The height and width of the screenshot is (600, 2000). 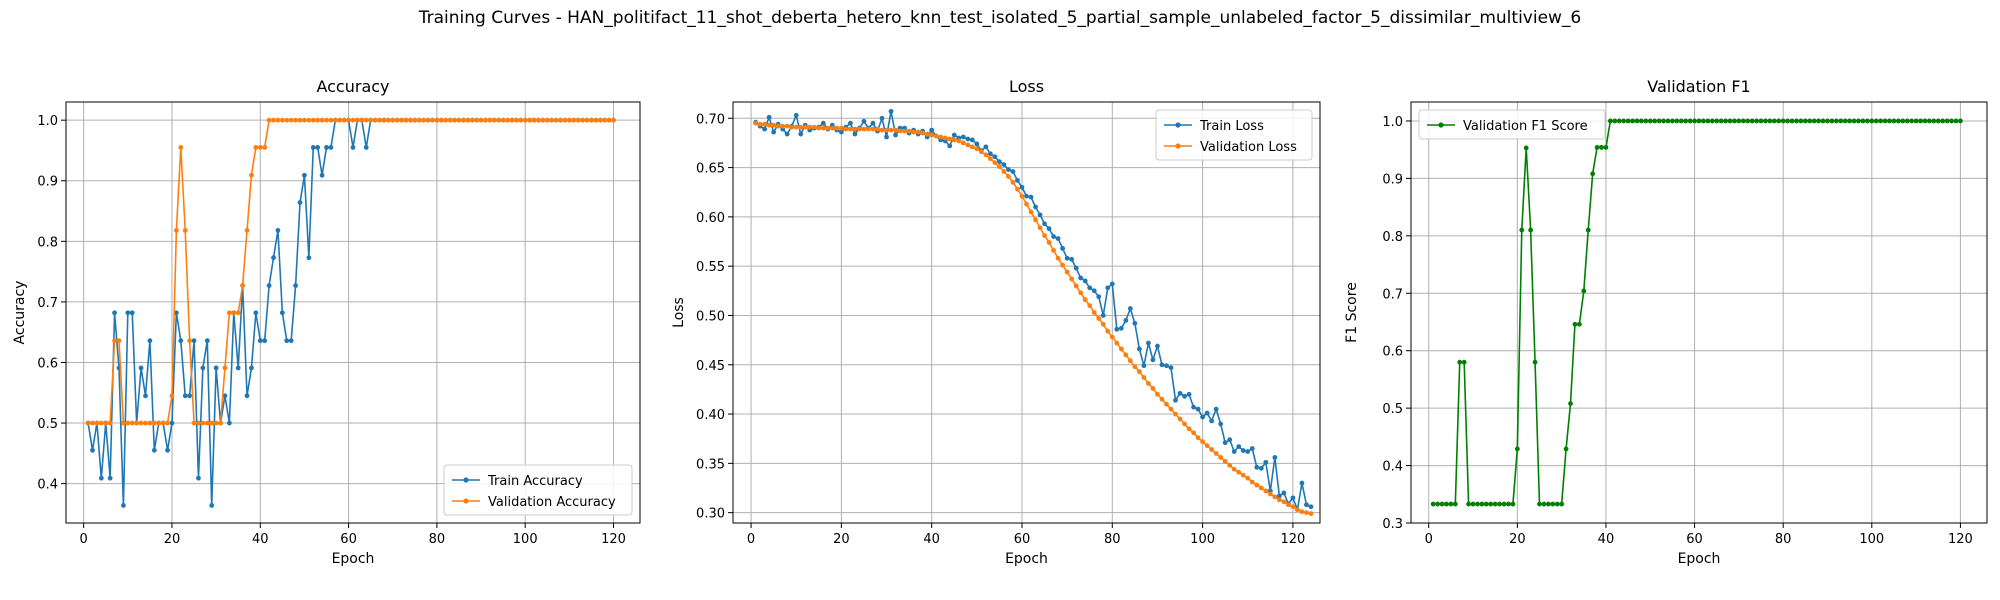 What do you see at coordinates (1441, 125) in the screenshot?
I see `legend-marker` at bounding box center [1441, 125].